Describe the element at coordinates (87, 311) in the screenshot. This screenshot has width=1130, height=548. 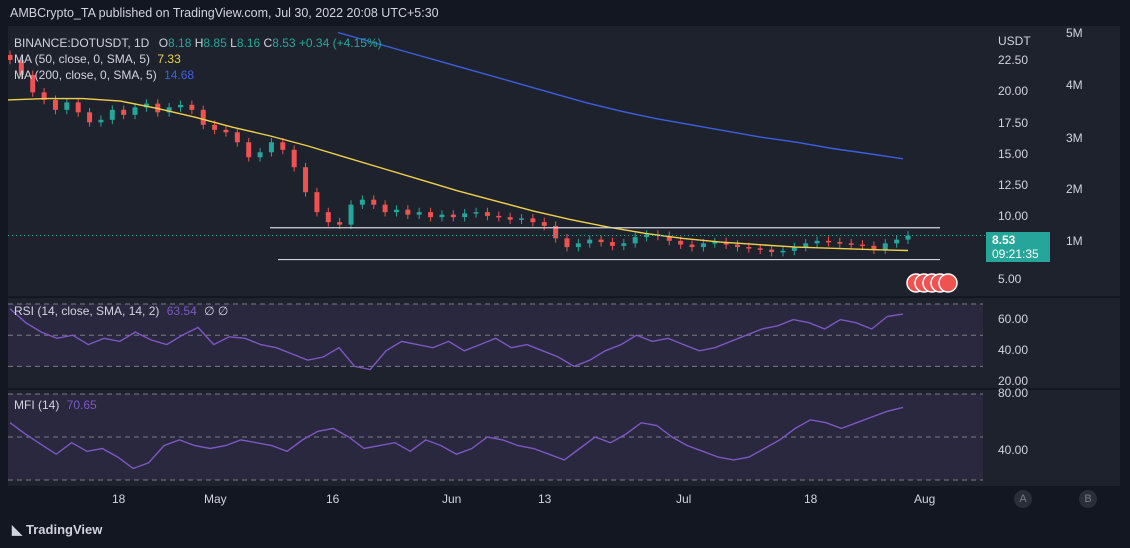
I see `rsi-label: RSI (14, close, SMA, 14, 2)` at that location.